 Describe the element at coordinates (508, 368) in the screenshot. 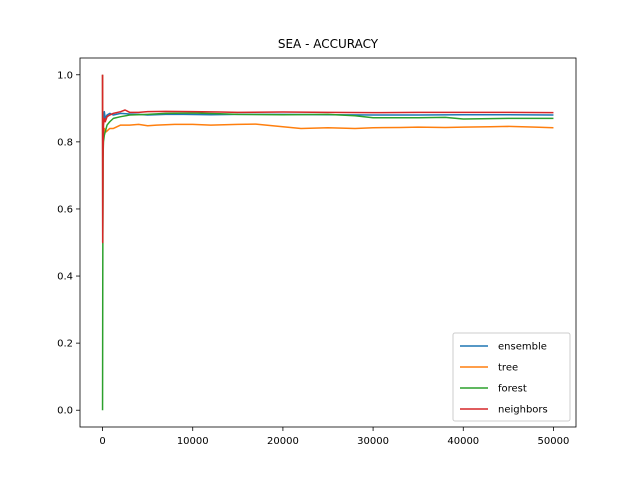

I see `legend-label-tree: tree` at that location.